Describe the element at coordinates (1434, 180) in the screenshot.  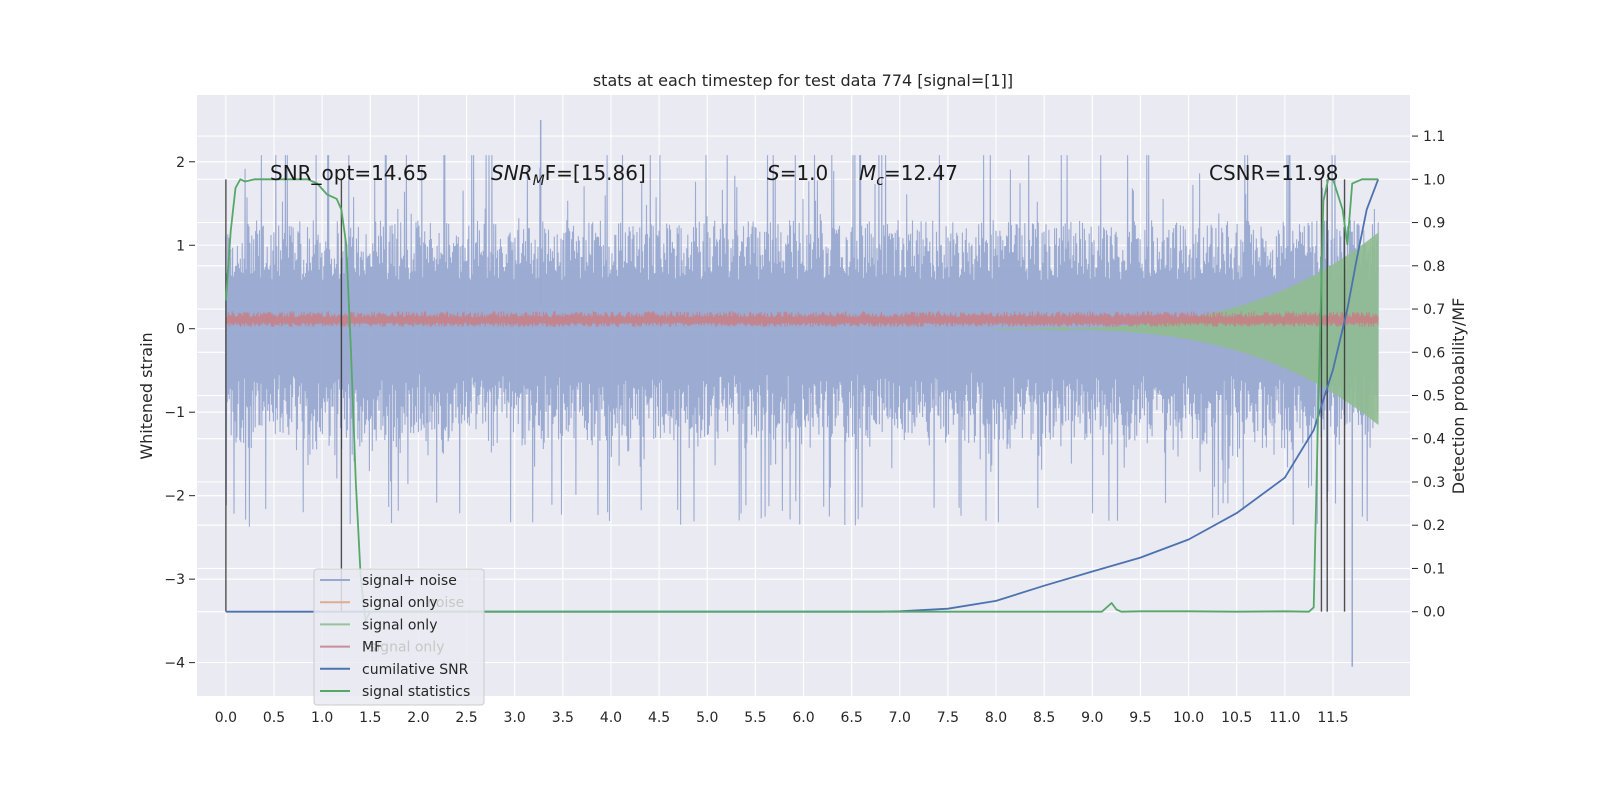
I see `y2-tick-label: 1.0` at that location.